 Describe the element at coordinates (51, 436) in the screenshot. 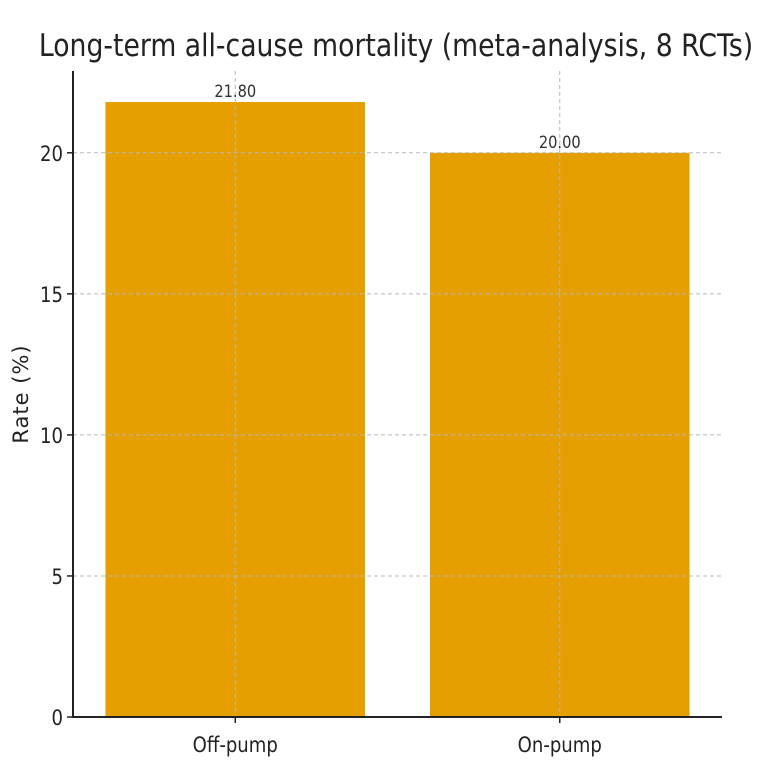

I see `y-tick-label: 10` at that location.